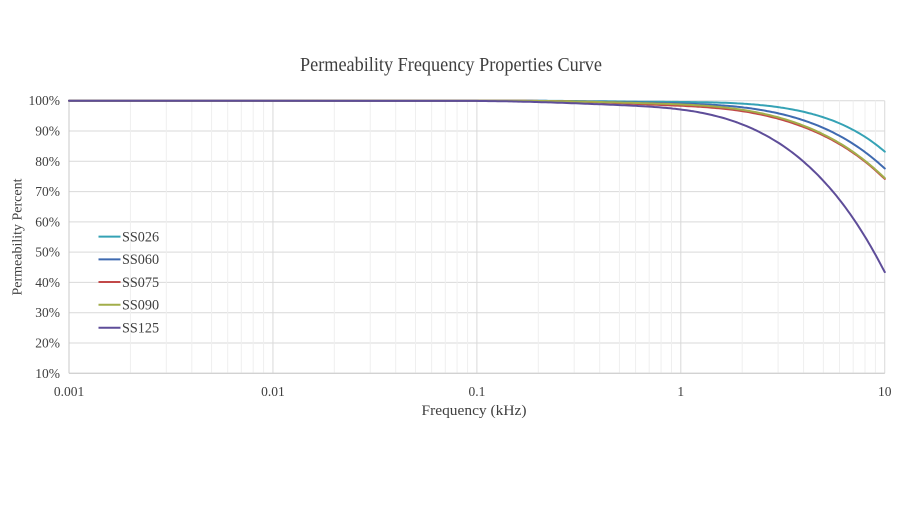 This screenshot has height=505, width=900. I want to click on svg-text:Permeability Frequency Propert: Permeability Frequency Properties Curve, so click(451, 65).